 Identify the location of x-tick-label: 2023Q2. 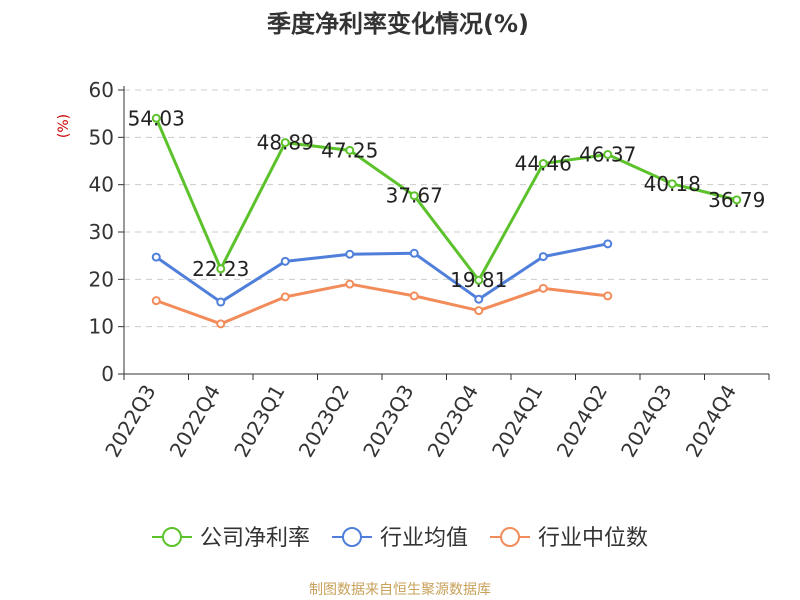
(324, 421).